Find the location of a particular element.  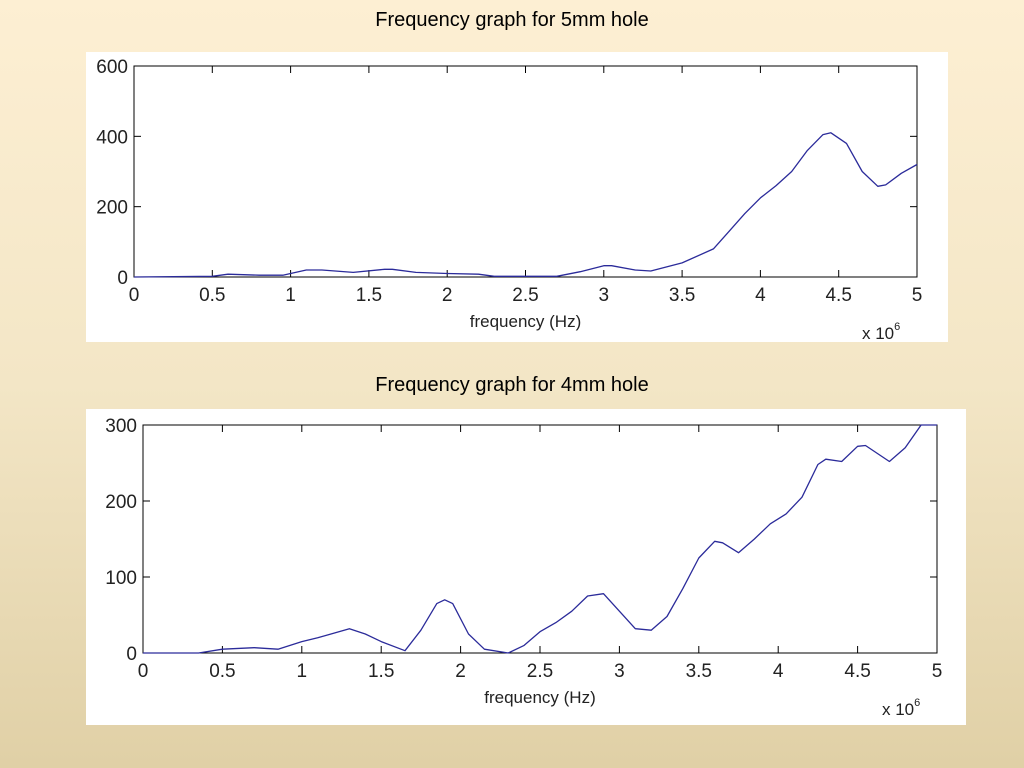

data-line is located at coordinates (525, 205).